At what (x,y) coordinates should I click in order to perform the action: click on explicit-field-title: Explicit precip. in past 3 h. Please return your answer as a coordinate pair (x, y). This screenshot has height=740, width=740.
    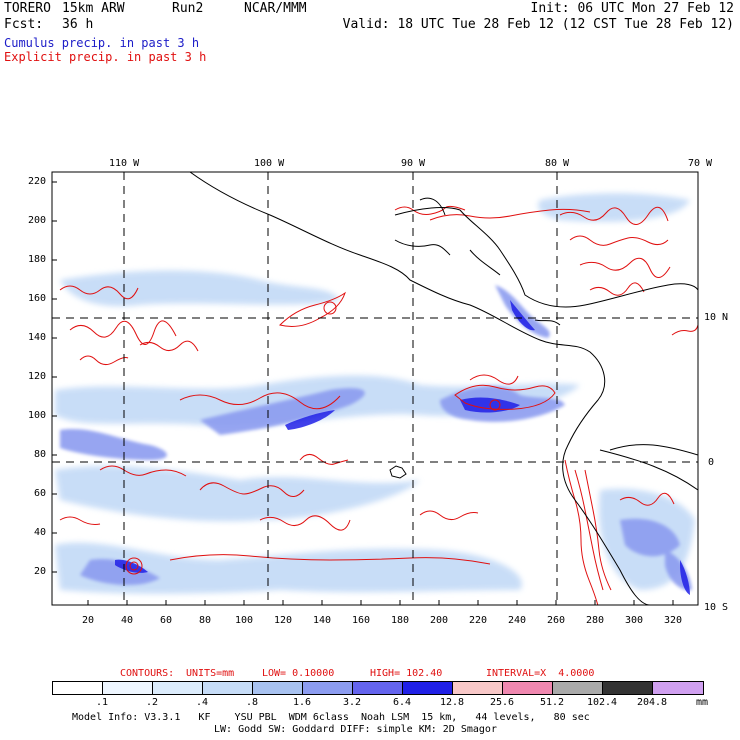
    Looking at the image, I should click on (105, 57).